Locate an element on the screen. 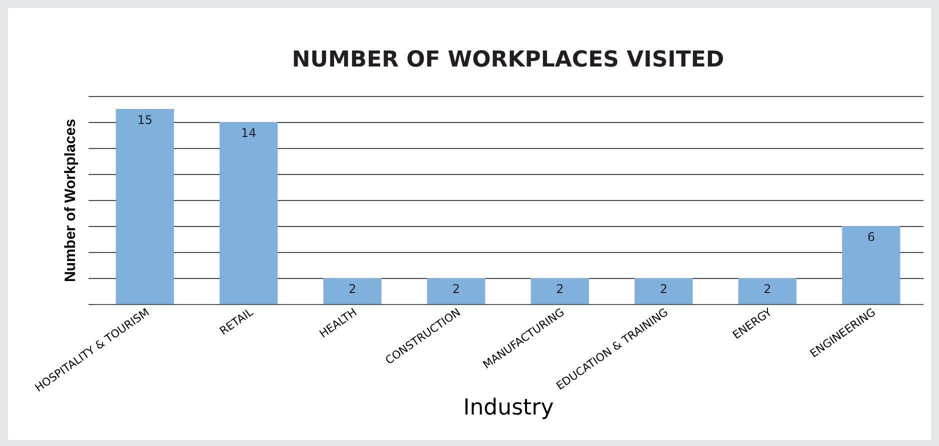 This screenshot has width=939, height=446. x-axis-title: Industry is located at coordinates (508, 408).